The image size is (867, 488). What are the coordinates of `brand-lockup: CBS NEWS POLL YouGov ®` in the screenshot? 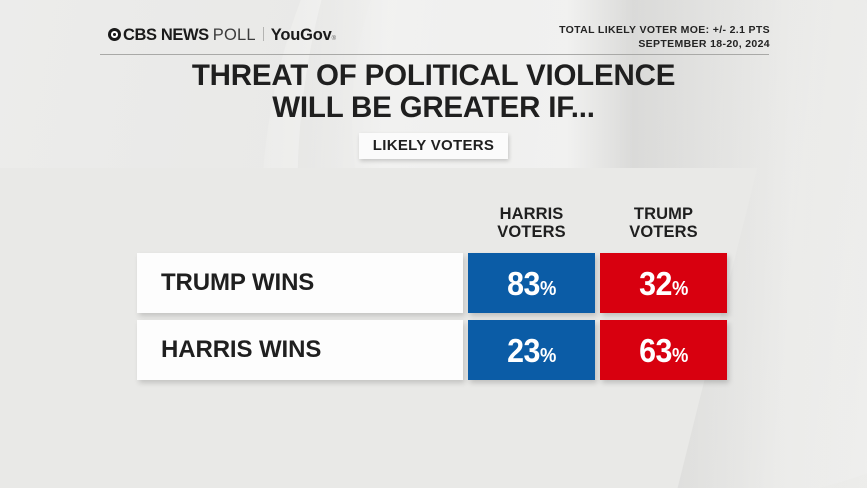 It's located at (222, 35).